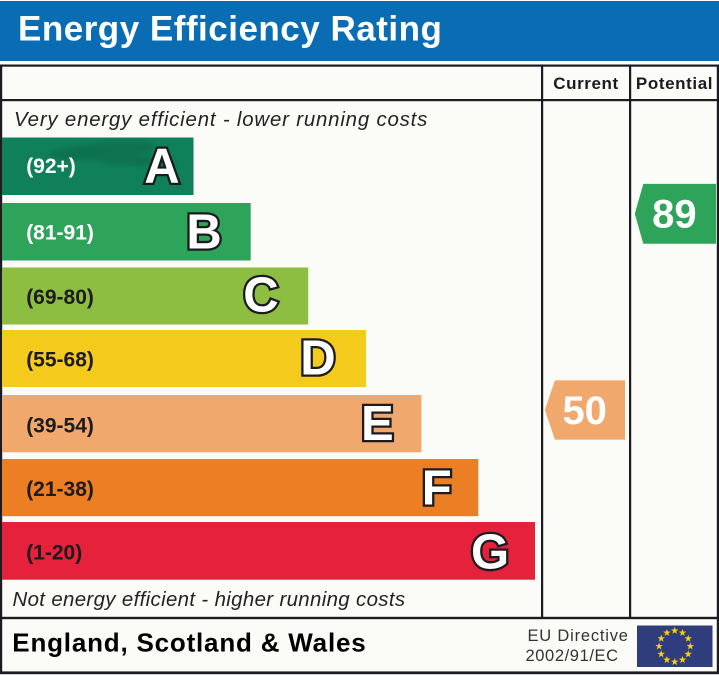 Image resolution: width=719 pixels, height=675 pixels. I want to click on svg-text: 2002/91/EC, so click(572, 656).